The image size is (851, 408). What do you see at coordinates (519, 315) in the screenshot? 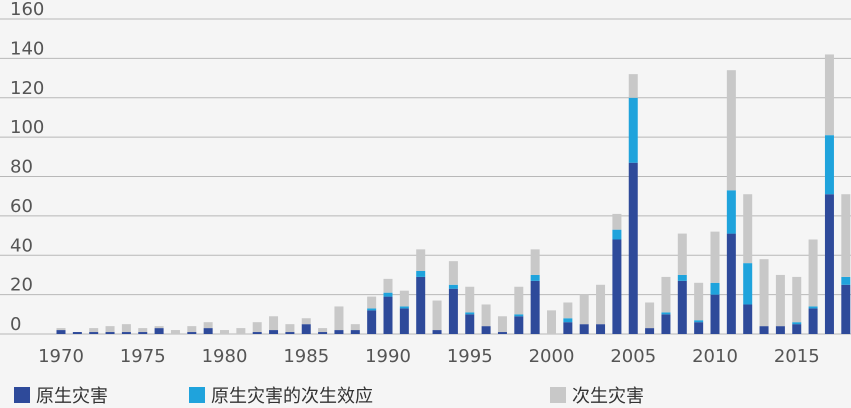
I see `bar-segment-1998-s1` at bounding box center [519, 315].